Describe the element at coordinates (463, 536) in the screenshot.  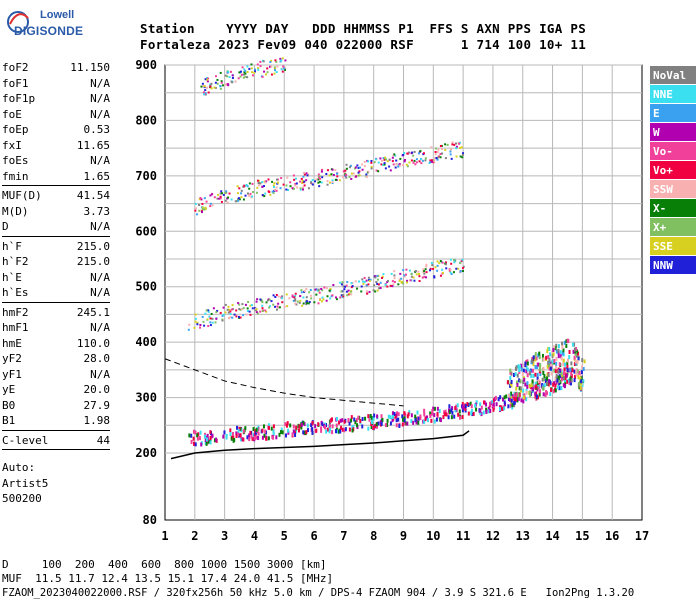
I see `x-tick-label: 11` at that location.